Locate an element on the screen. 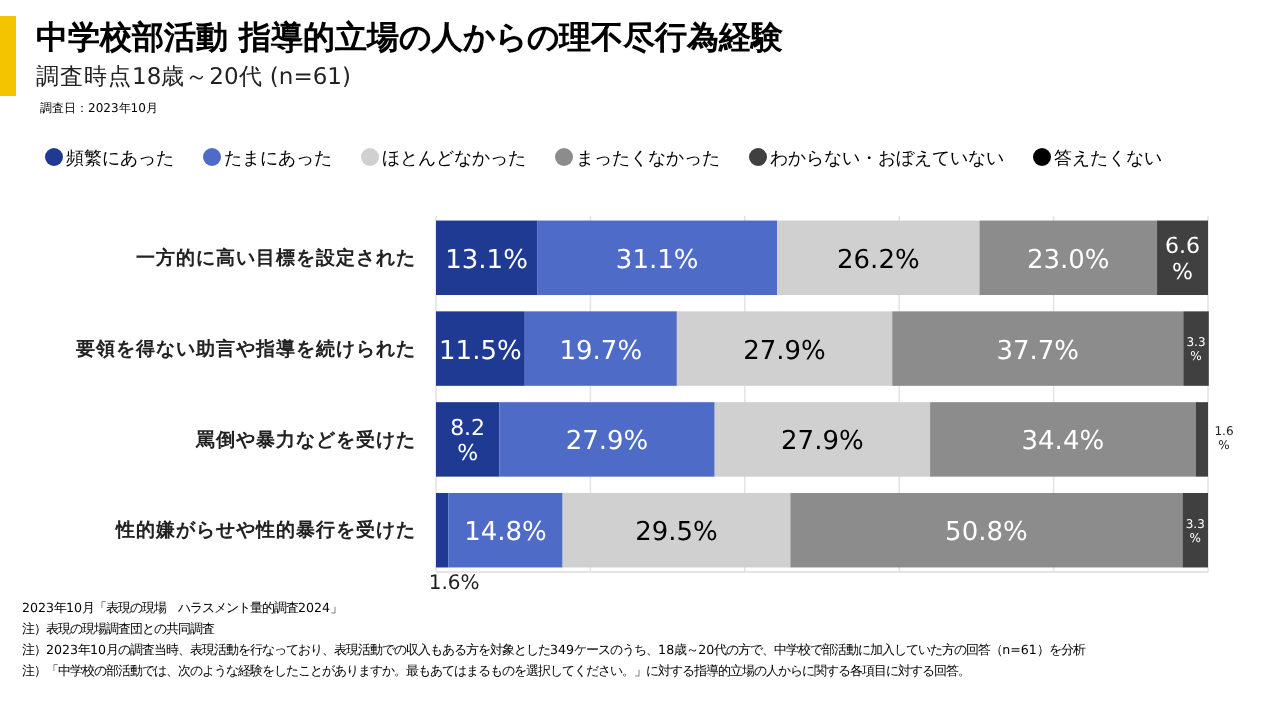 This screenshot has width=1280, height=720. y-tick-label: 一方的に高い目標を設定された is located at coordinates (276, 257).